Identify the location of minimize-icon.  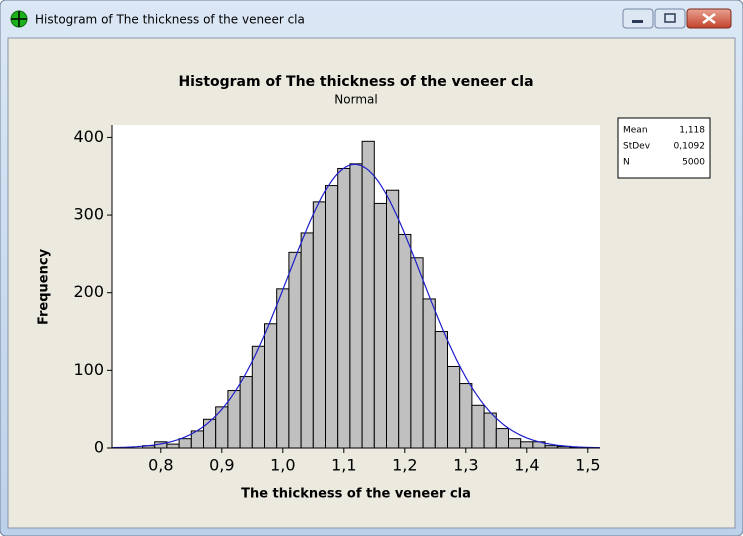
(637, 21).